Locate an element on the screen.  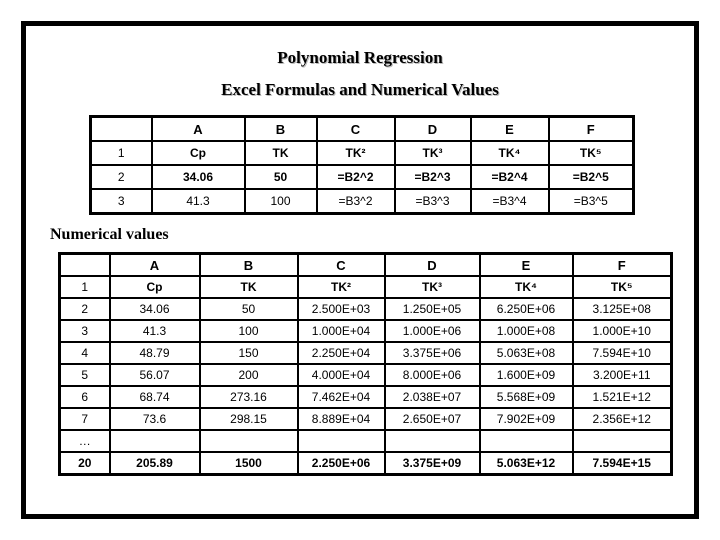
cell-F7: 2.356E+12 is located at coordinates (622, 419).